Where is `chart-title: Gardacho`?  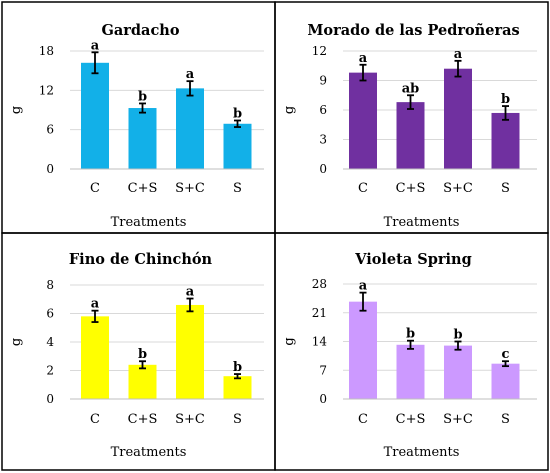
chart-title: Gardacho is located at coordinates (141, 30).